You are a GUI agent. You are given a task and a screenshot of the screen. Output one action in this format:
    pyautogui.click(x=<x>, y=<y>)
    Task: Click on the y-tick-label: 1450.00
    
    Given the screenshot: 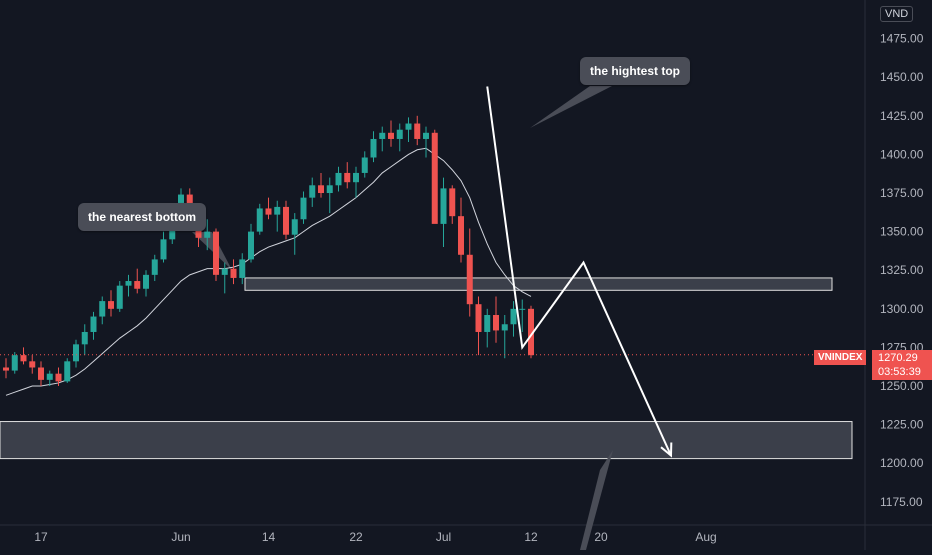 What is the action you would take?
    pyautogui.click(x=902, y=77)
    